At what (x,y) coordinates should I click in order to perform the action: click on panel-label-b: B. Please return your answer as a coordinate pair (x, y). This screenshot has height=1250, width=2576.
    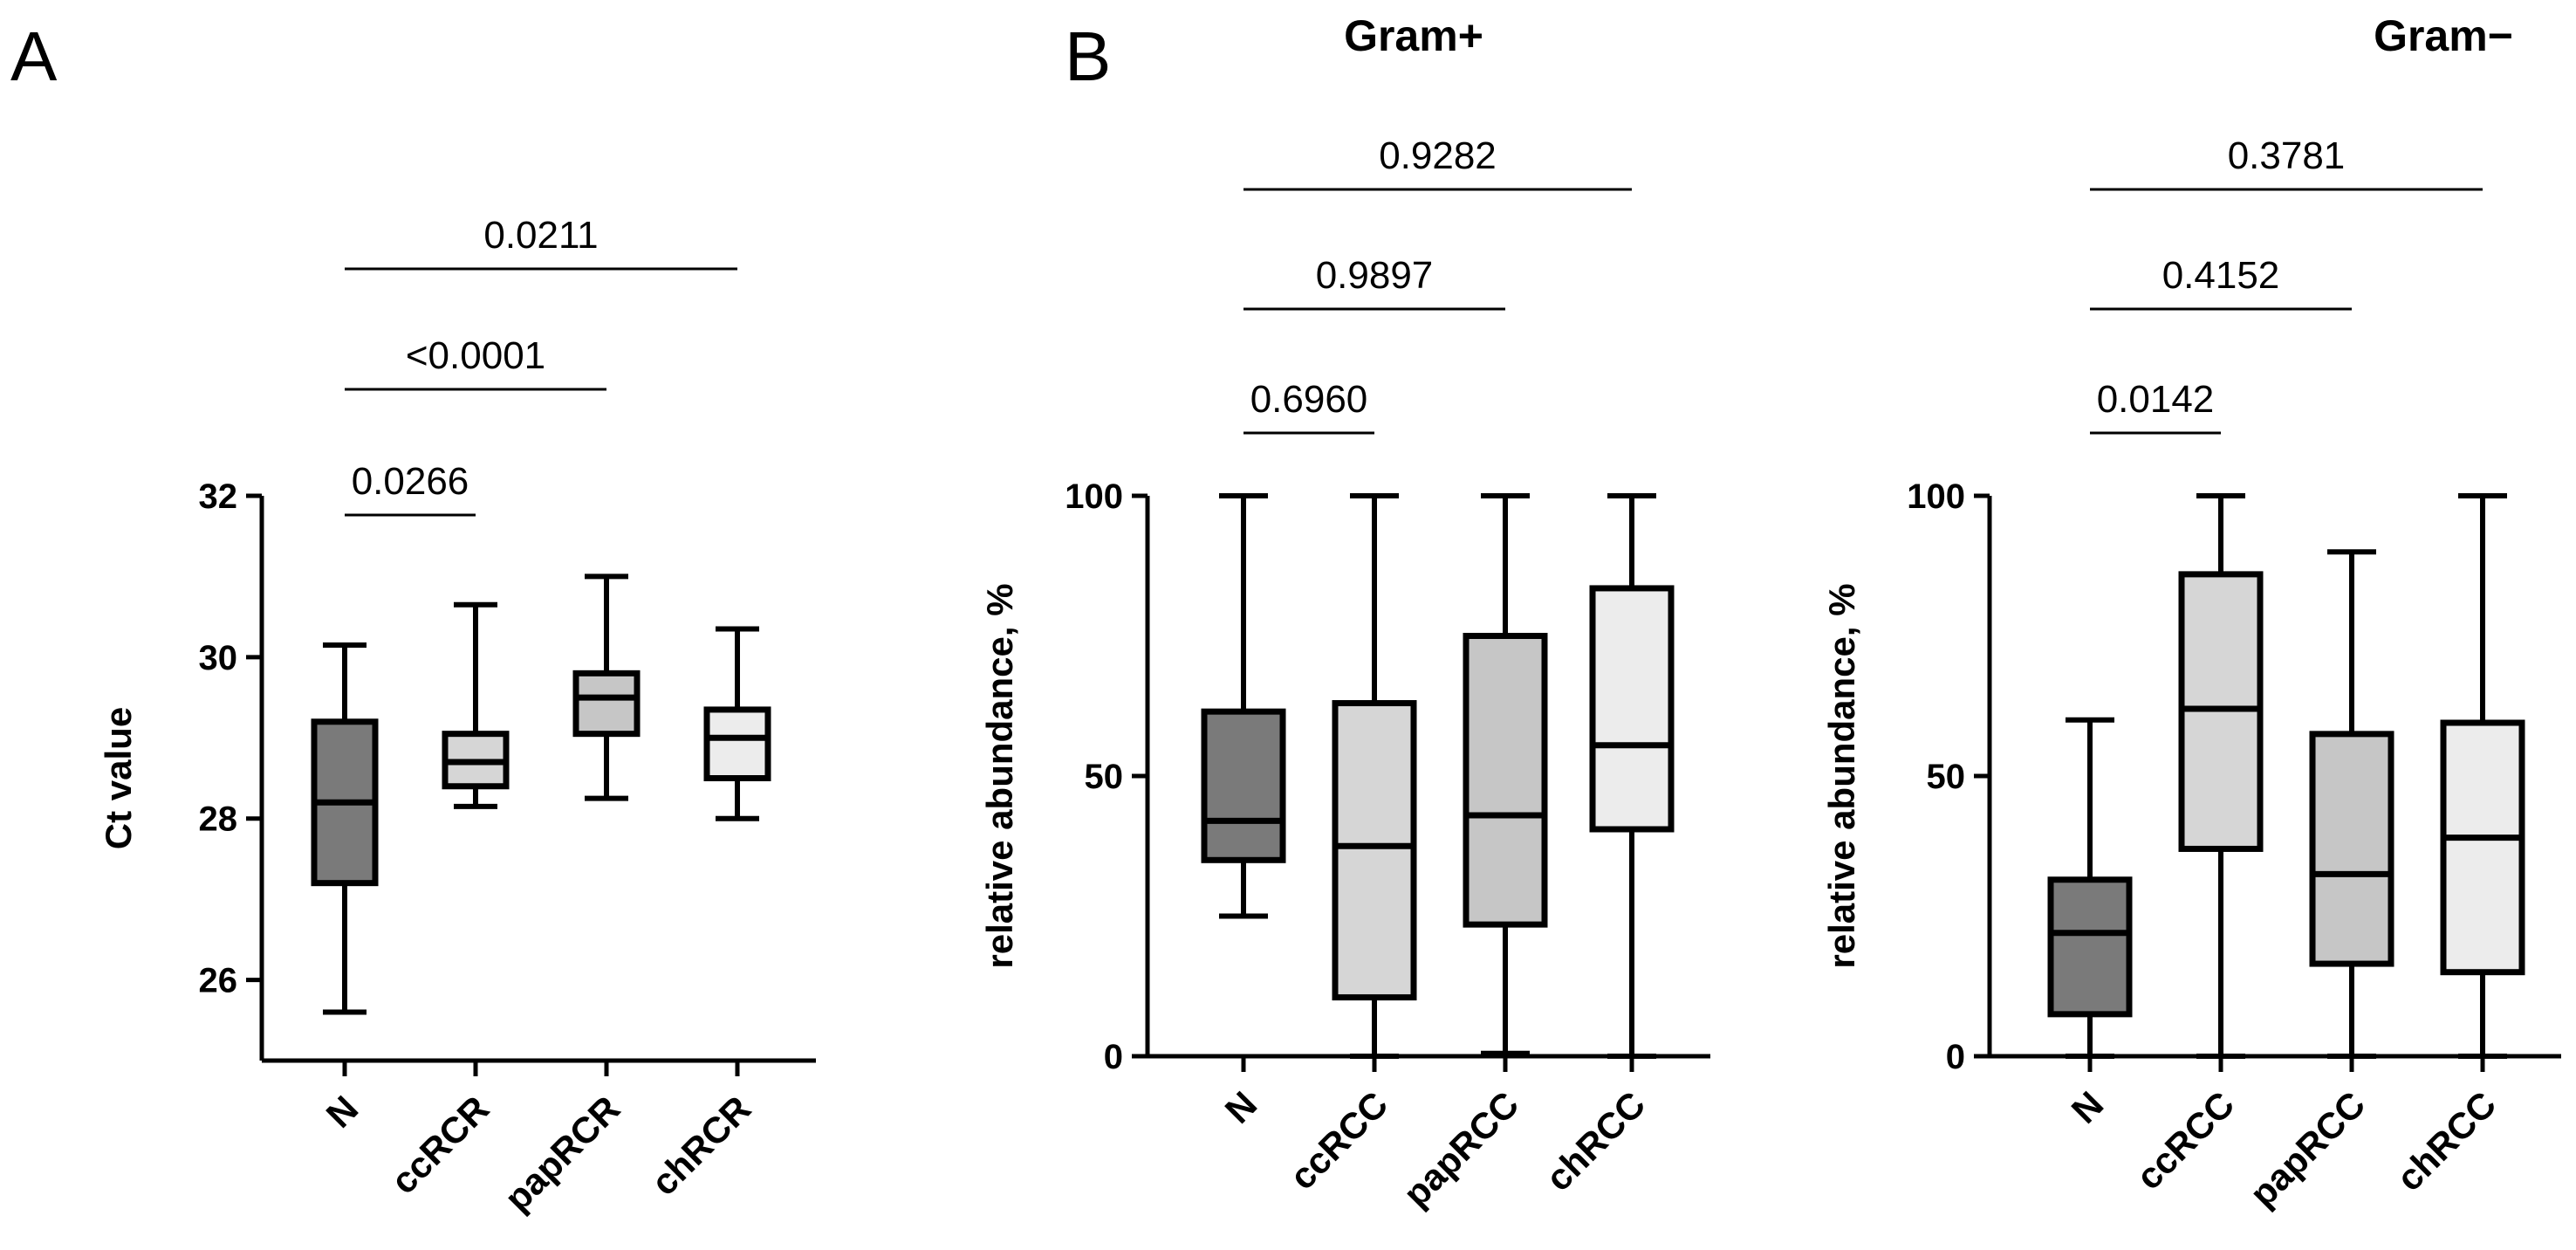
    Looking at the image, I should click on (1088, 56).